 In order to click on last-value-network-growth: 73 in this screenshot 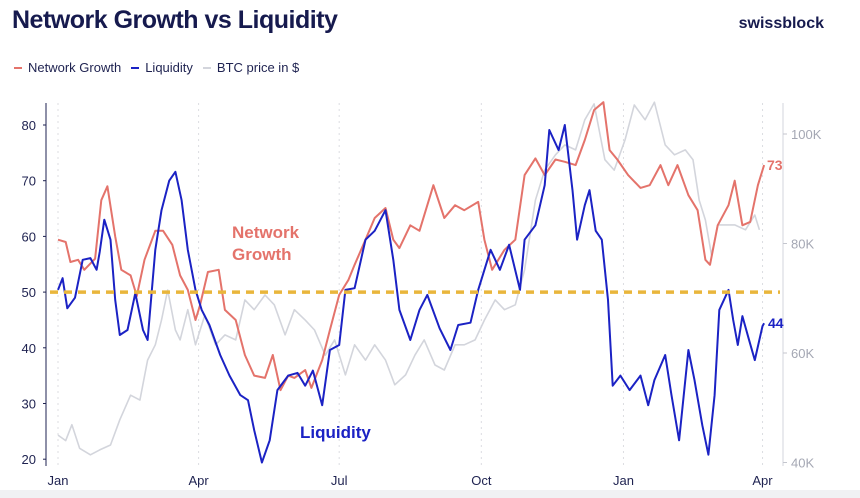, I will do `click(775, 165)`.